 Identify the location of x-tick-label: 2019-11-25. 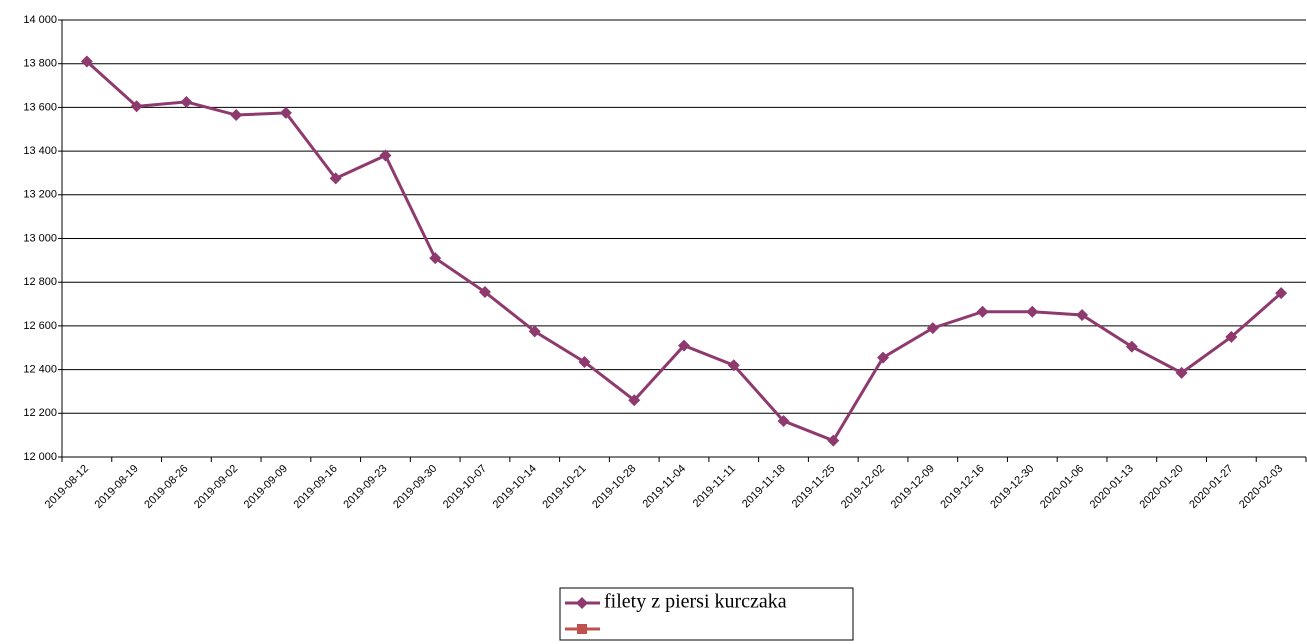
(814, 487).